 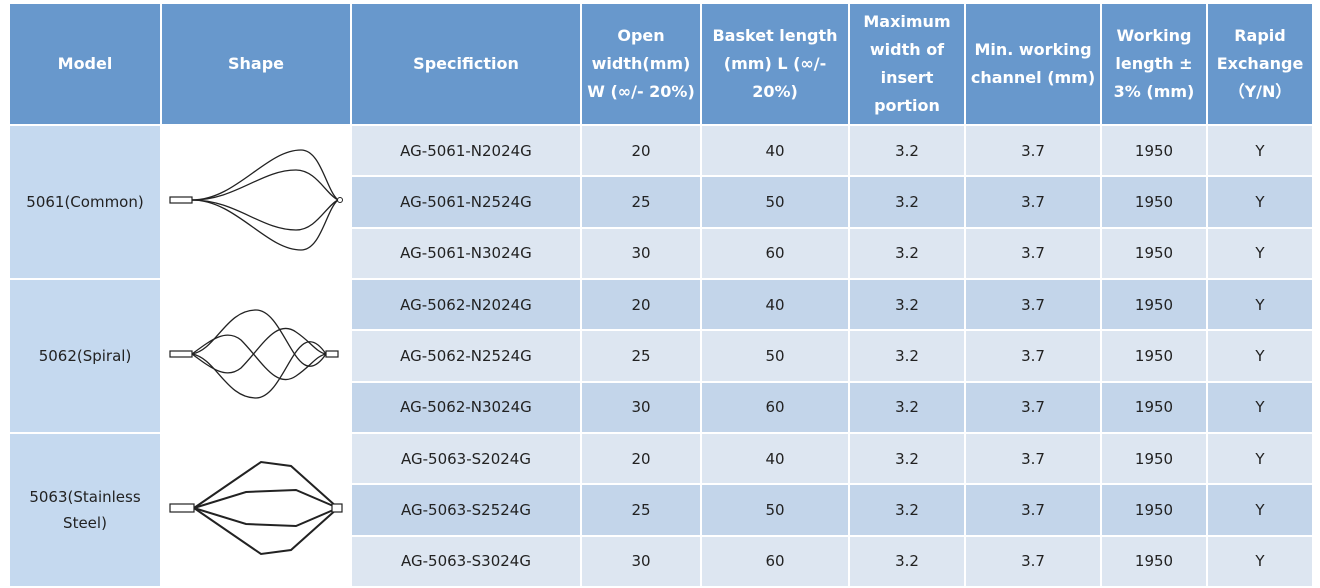 What do you see at coordinates (85, 202) in the screenshot?
I see `model-cell: 5061(Common)` at bounding box center [85, 202].